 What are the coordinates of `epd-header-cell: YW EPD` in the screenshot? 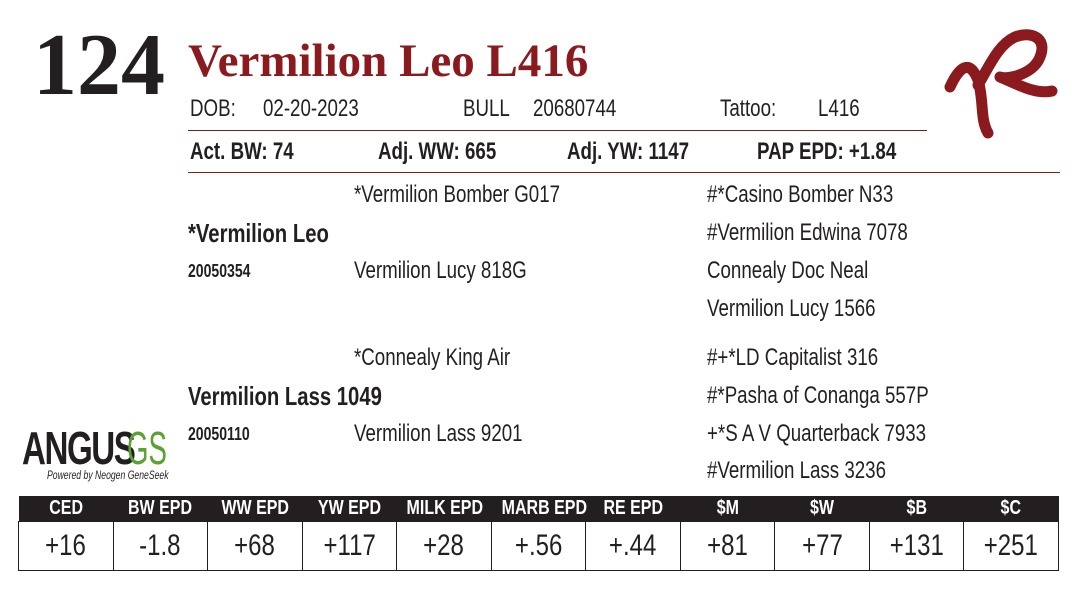 It's located at (349, 509).